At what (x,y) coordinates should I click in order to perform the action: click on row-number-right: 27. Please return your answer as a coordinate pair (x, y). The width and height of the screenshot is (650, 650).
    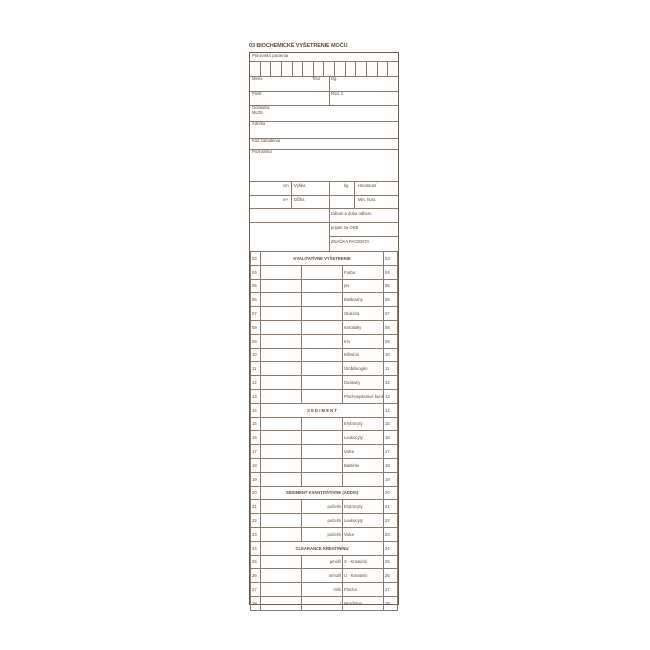
    Looking at the image, I should click on (390, 589).